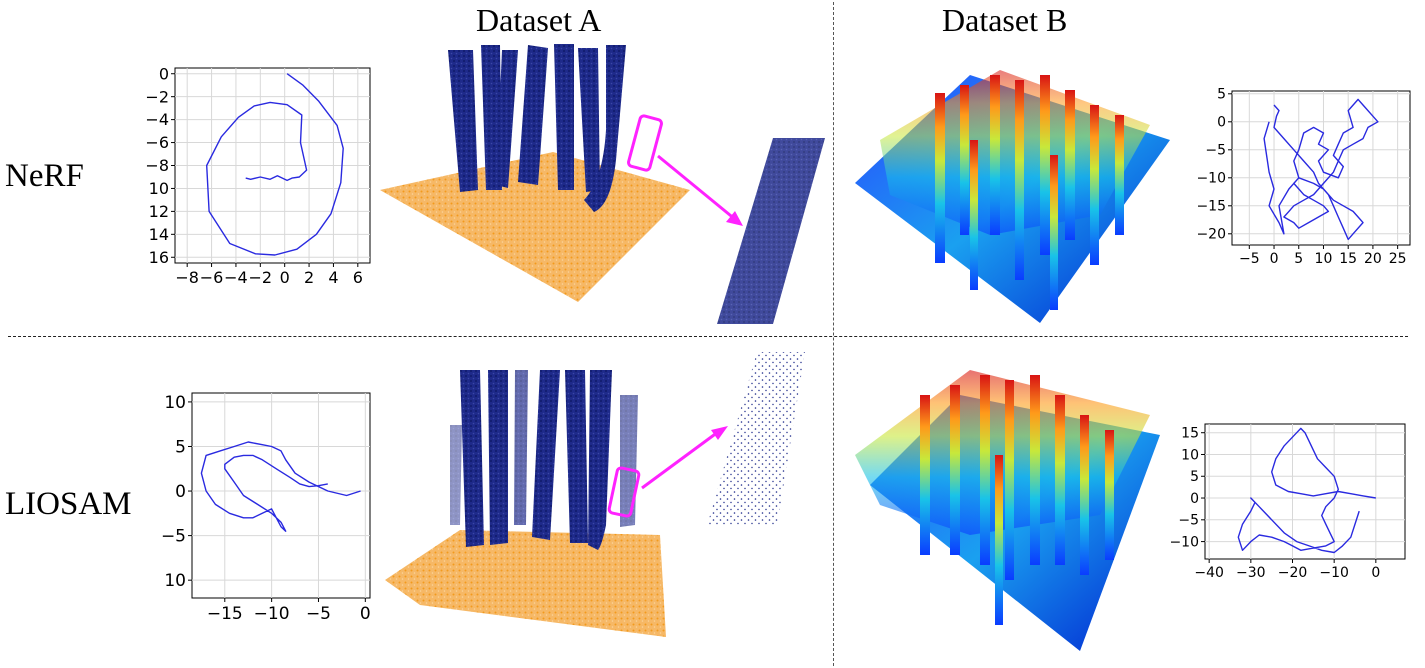  Describe the element at coordinates (684, 458) in the screenshot. I see `zoom-arrow-liosam` at that location.